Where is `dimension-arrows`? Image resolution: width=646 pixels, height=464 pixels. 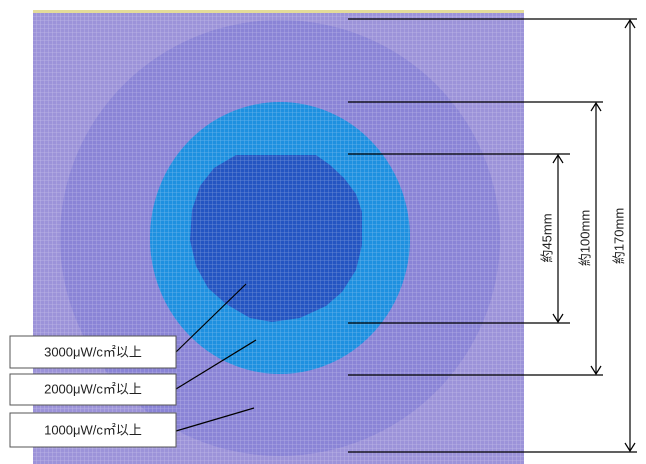
dimension-arrows is located at coordinates (594, 235).